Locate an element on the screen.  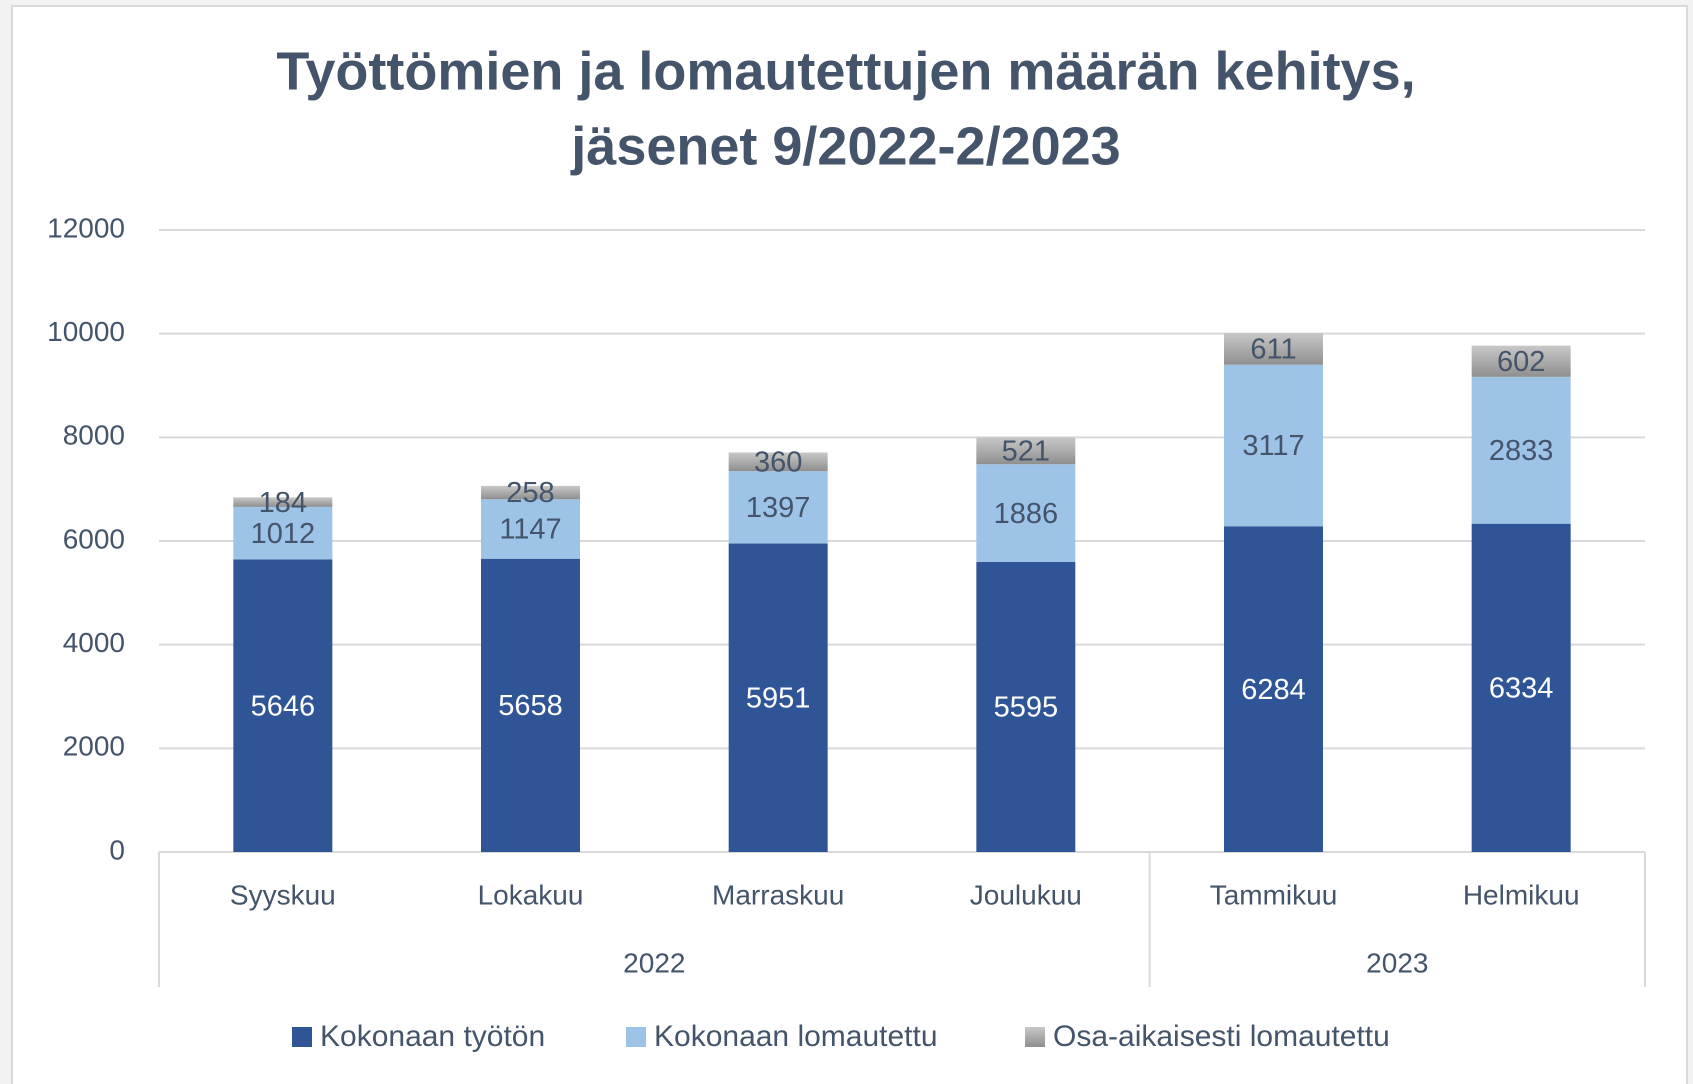
legend-label: Kokonaan työtön is located at coordinates (432, 1036).